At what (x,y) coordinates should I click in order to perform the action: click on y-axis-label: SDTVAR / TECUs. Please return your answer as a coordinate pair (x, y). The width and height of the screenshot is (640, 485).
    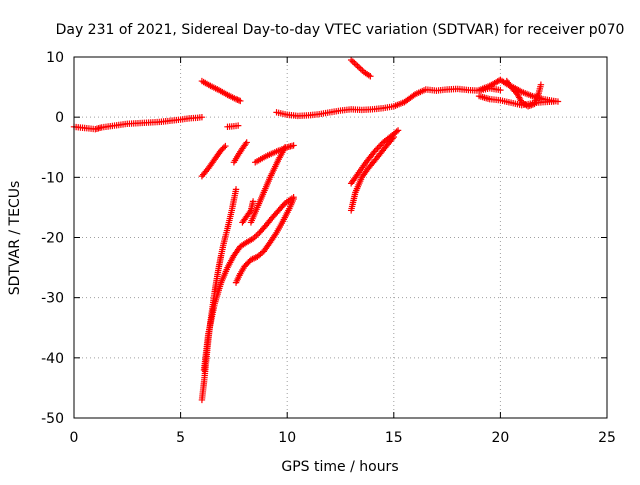
    Looking at the image, I should click on (15, 238).